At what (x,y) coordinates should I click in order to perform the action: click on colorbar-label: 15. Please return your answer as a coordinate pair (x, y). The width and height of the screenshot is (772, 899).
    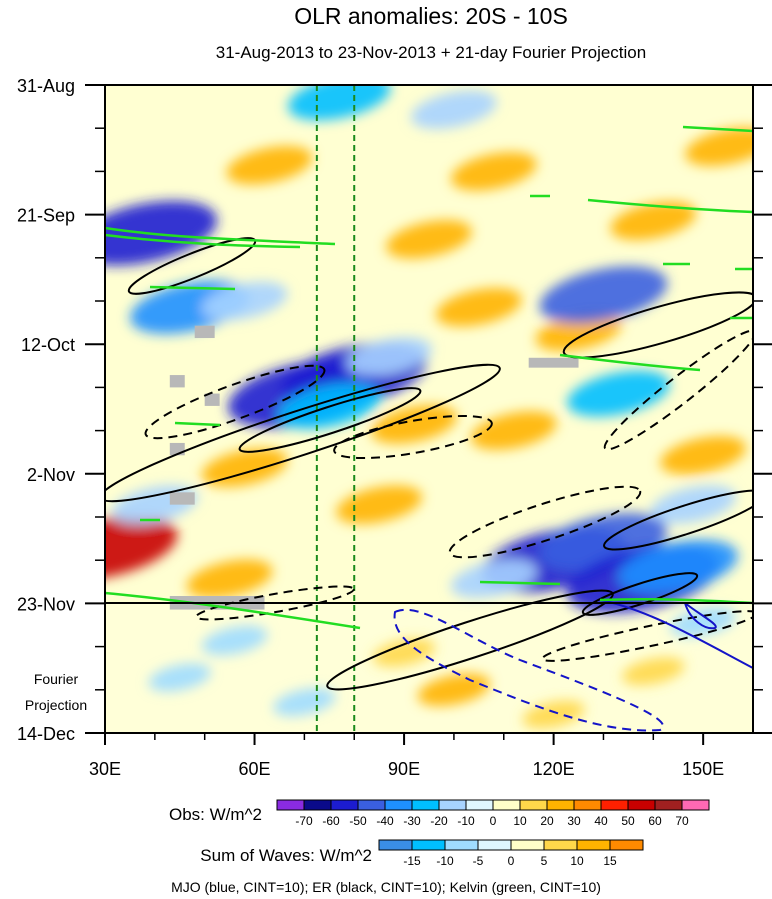
    Looking at the image, I should click on (610, 861).